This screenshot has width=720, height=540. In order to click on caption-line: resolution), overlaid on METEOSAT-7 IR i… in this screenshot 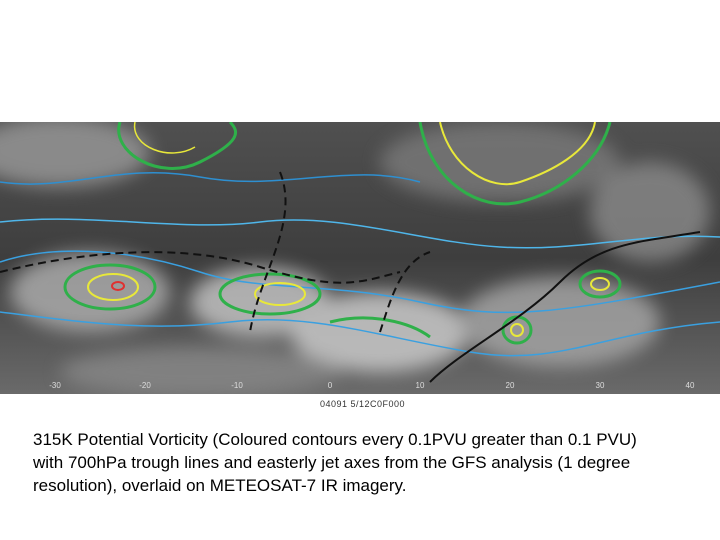, I will do `click(220, 485)`.